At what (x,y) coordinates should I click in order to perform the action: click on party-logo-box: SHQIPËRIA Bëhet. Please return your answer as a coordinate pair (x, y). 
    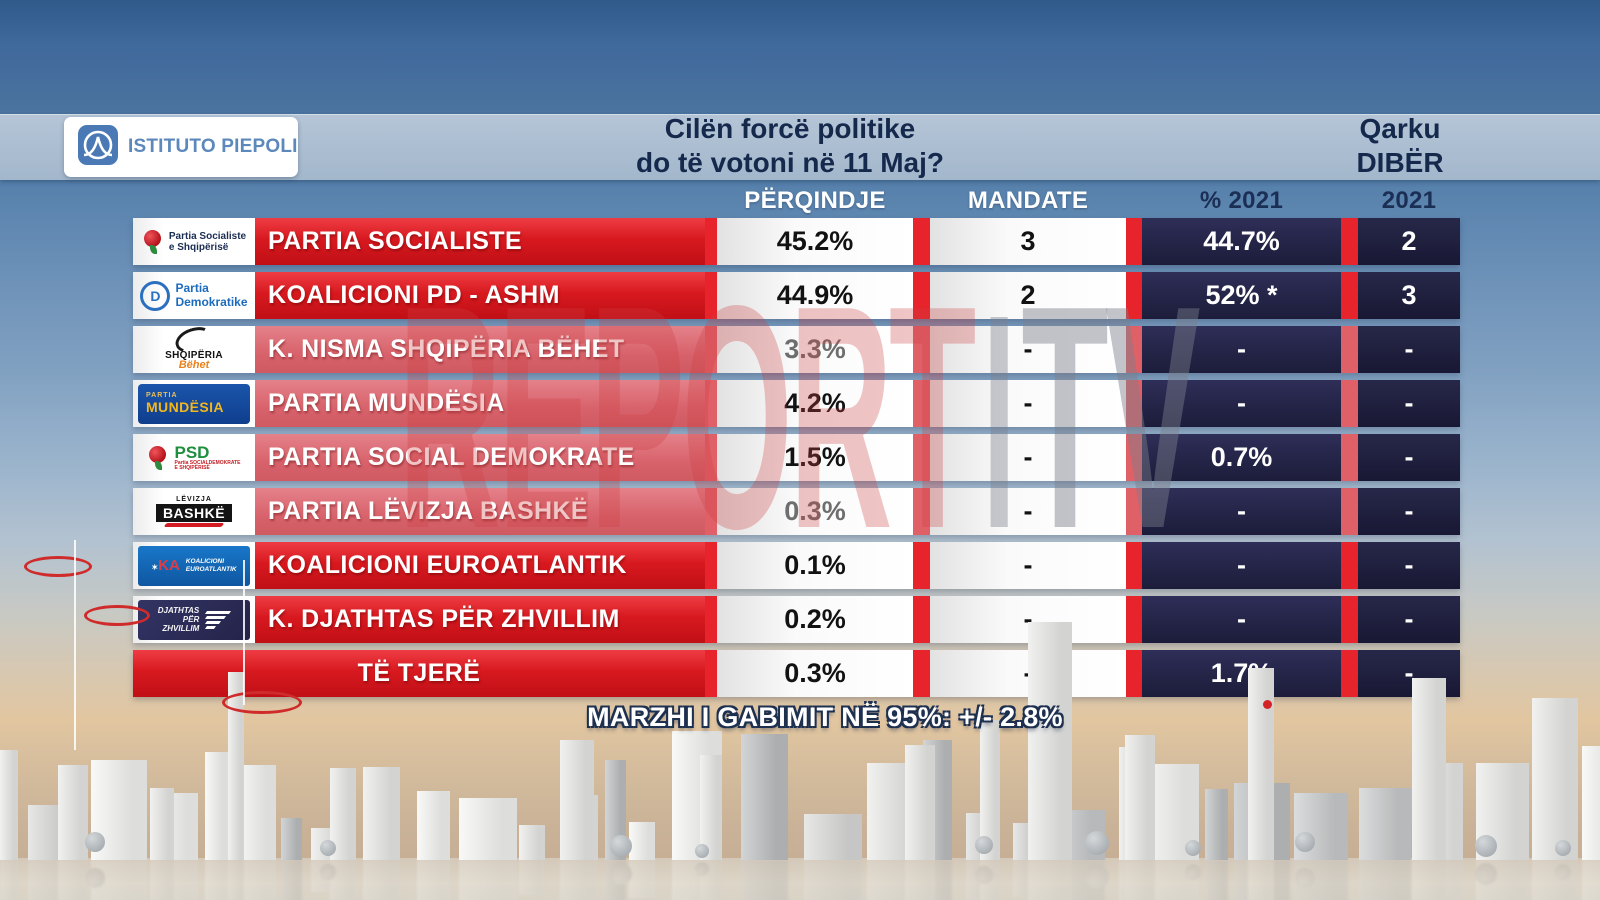
    Looking at the image, I should click on (194, 349).